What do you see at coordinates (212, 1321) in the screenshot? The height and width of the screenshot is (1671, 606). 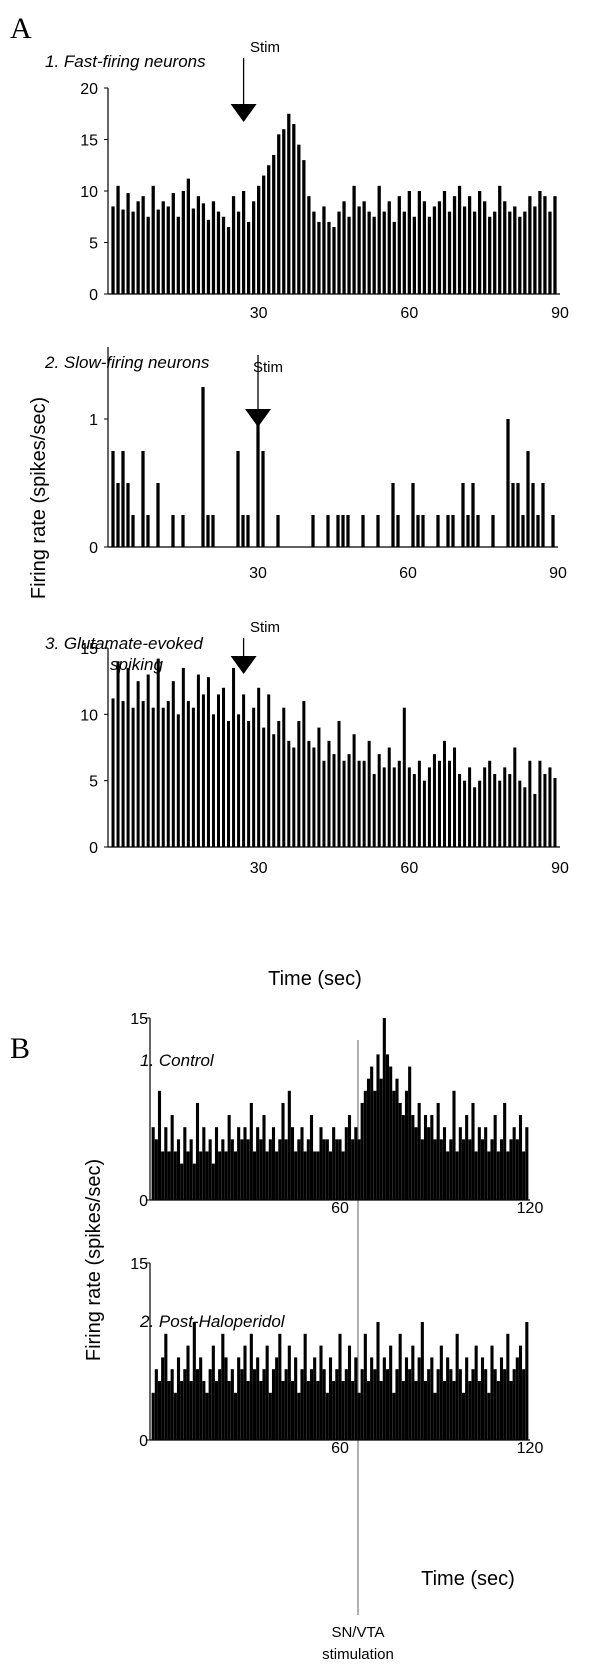 I see `chart-post-haloperidol-title: 2. Post-Haloperidol` at bounding box center [212, 1321].